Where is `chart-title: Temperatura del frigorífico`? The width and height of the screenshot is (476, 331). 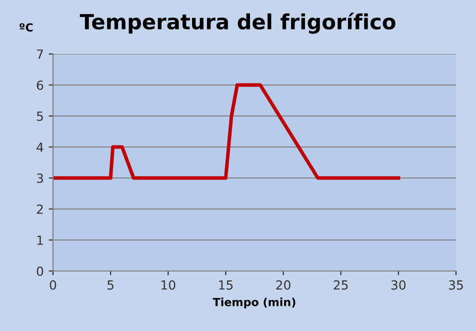
chart-title: Temperatura del frigorífico is located at coordinates (238, 23).